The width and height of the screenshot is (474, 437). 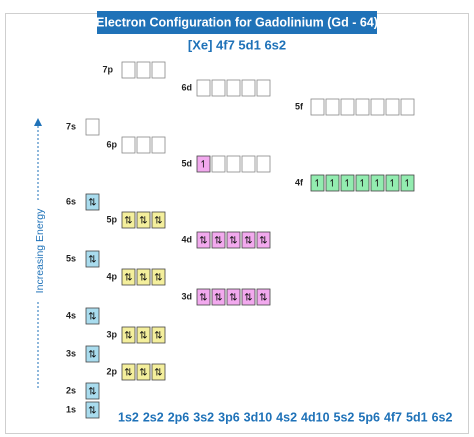 What do you see at coordinates (111, 219) in the screenshot?
I see `orbital-label: 5p` at bounding box center [111, 219].